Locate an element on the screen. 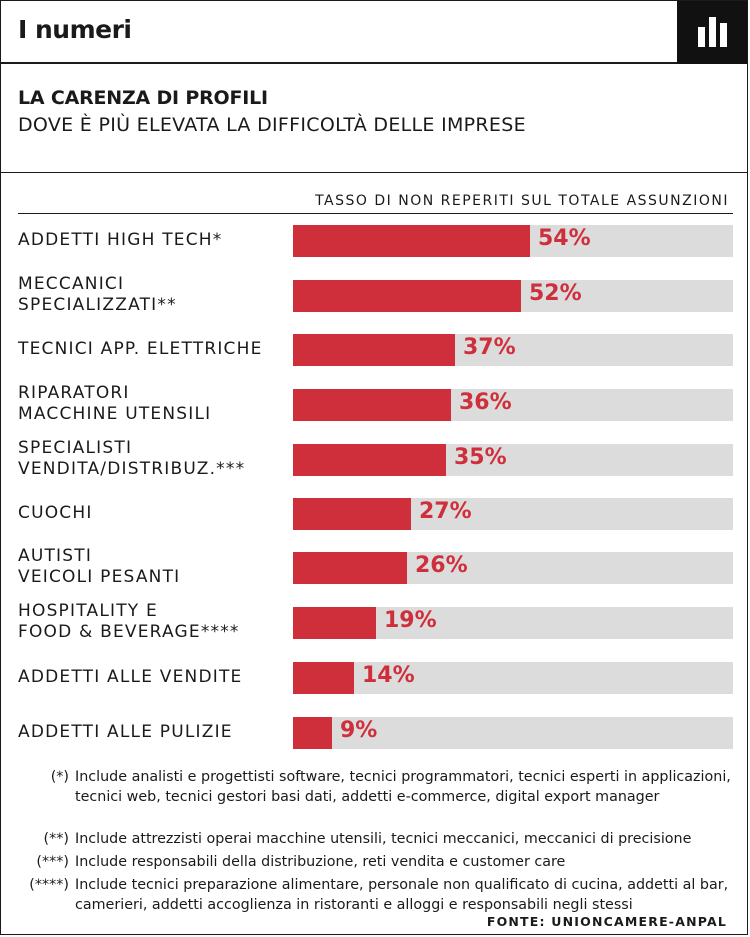 The width and height of the screenshot is (750, 937). category-label: HOSPITALITY E FOOD & BEVERAGE**** is located at coordinates (129, 621).